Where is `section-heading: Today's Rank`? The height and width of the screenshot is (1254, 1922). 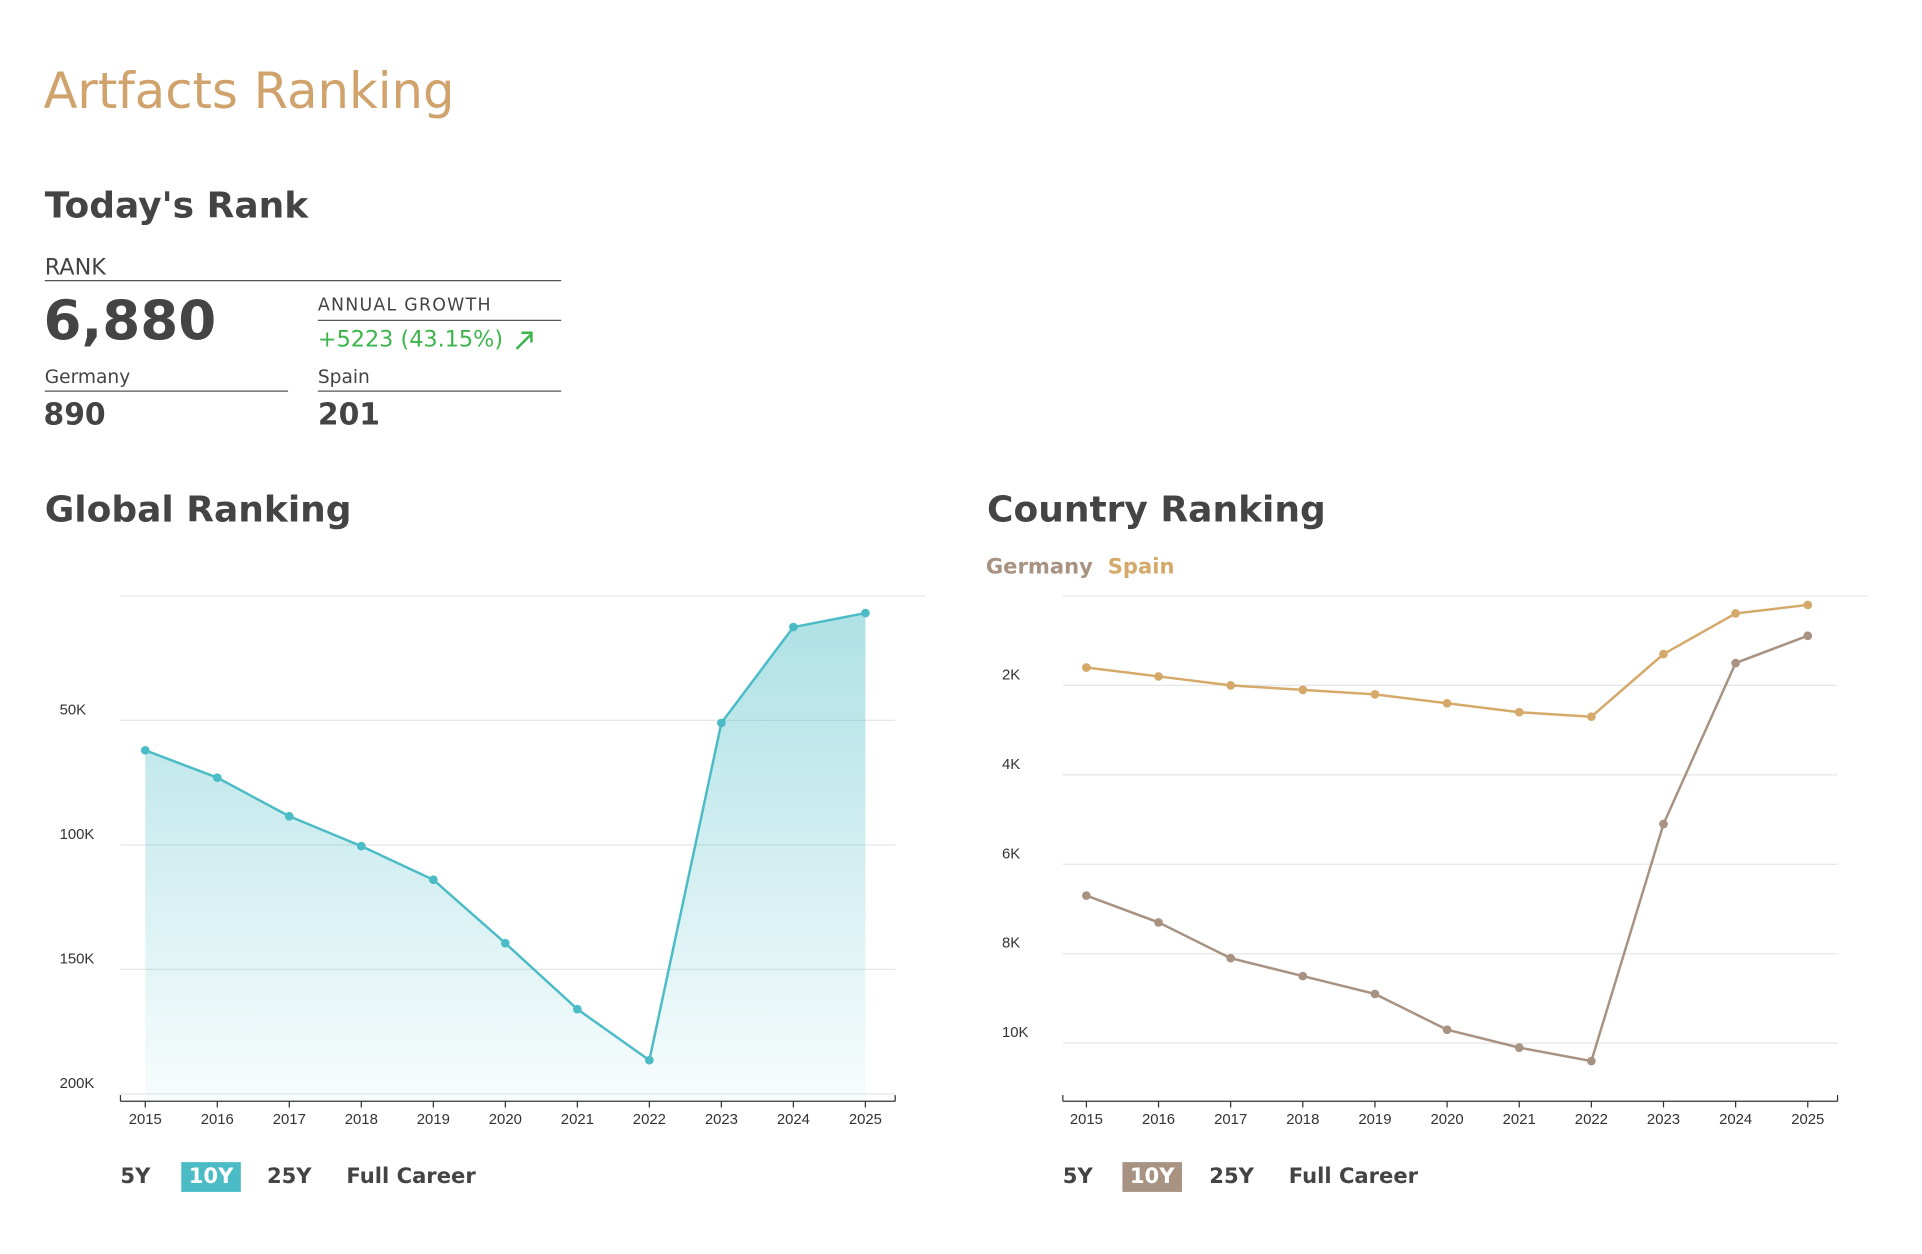 section-heading: Today's Rank is located at coordinates (177, 205).